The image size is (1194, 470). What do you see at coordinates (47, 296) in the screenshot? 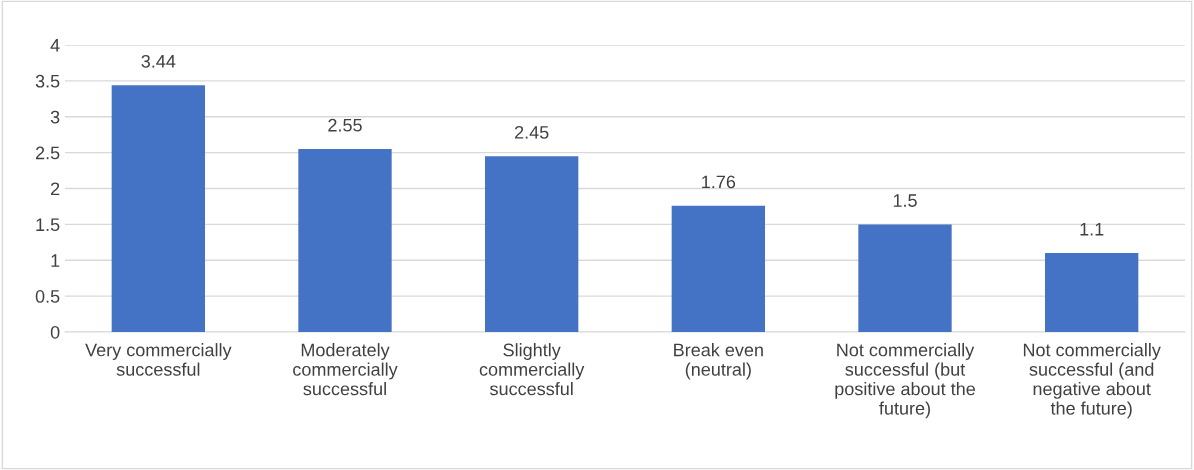
I see `y-tick-label: 0.5` at bounding box center [47, 296].